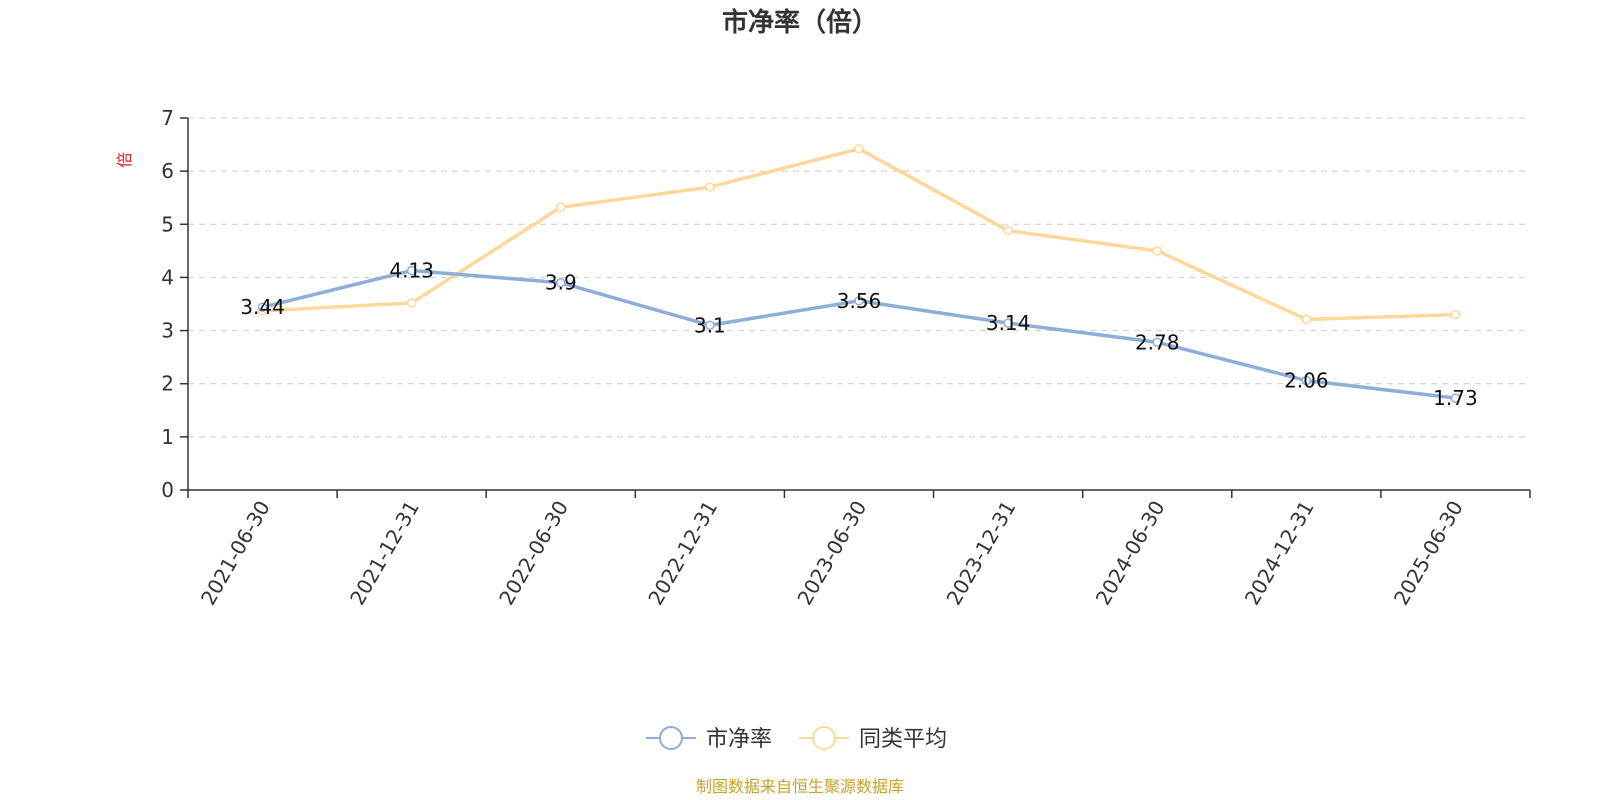  I want to click on data-label: 3.44, so click(262, 307).